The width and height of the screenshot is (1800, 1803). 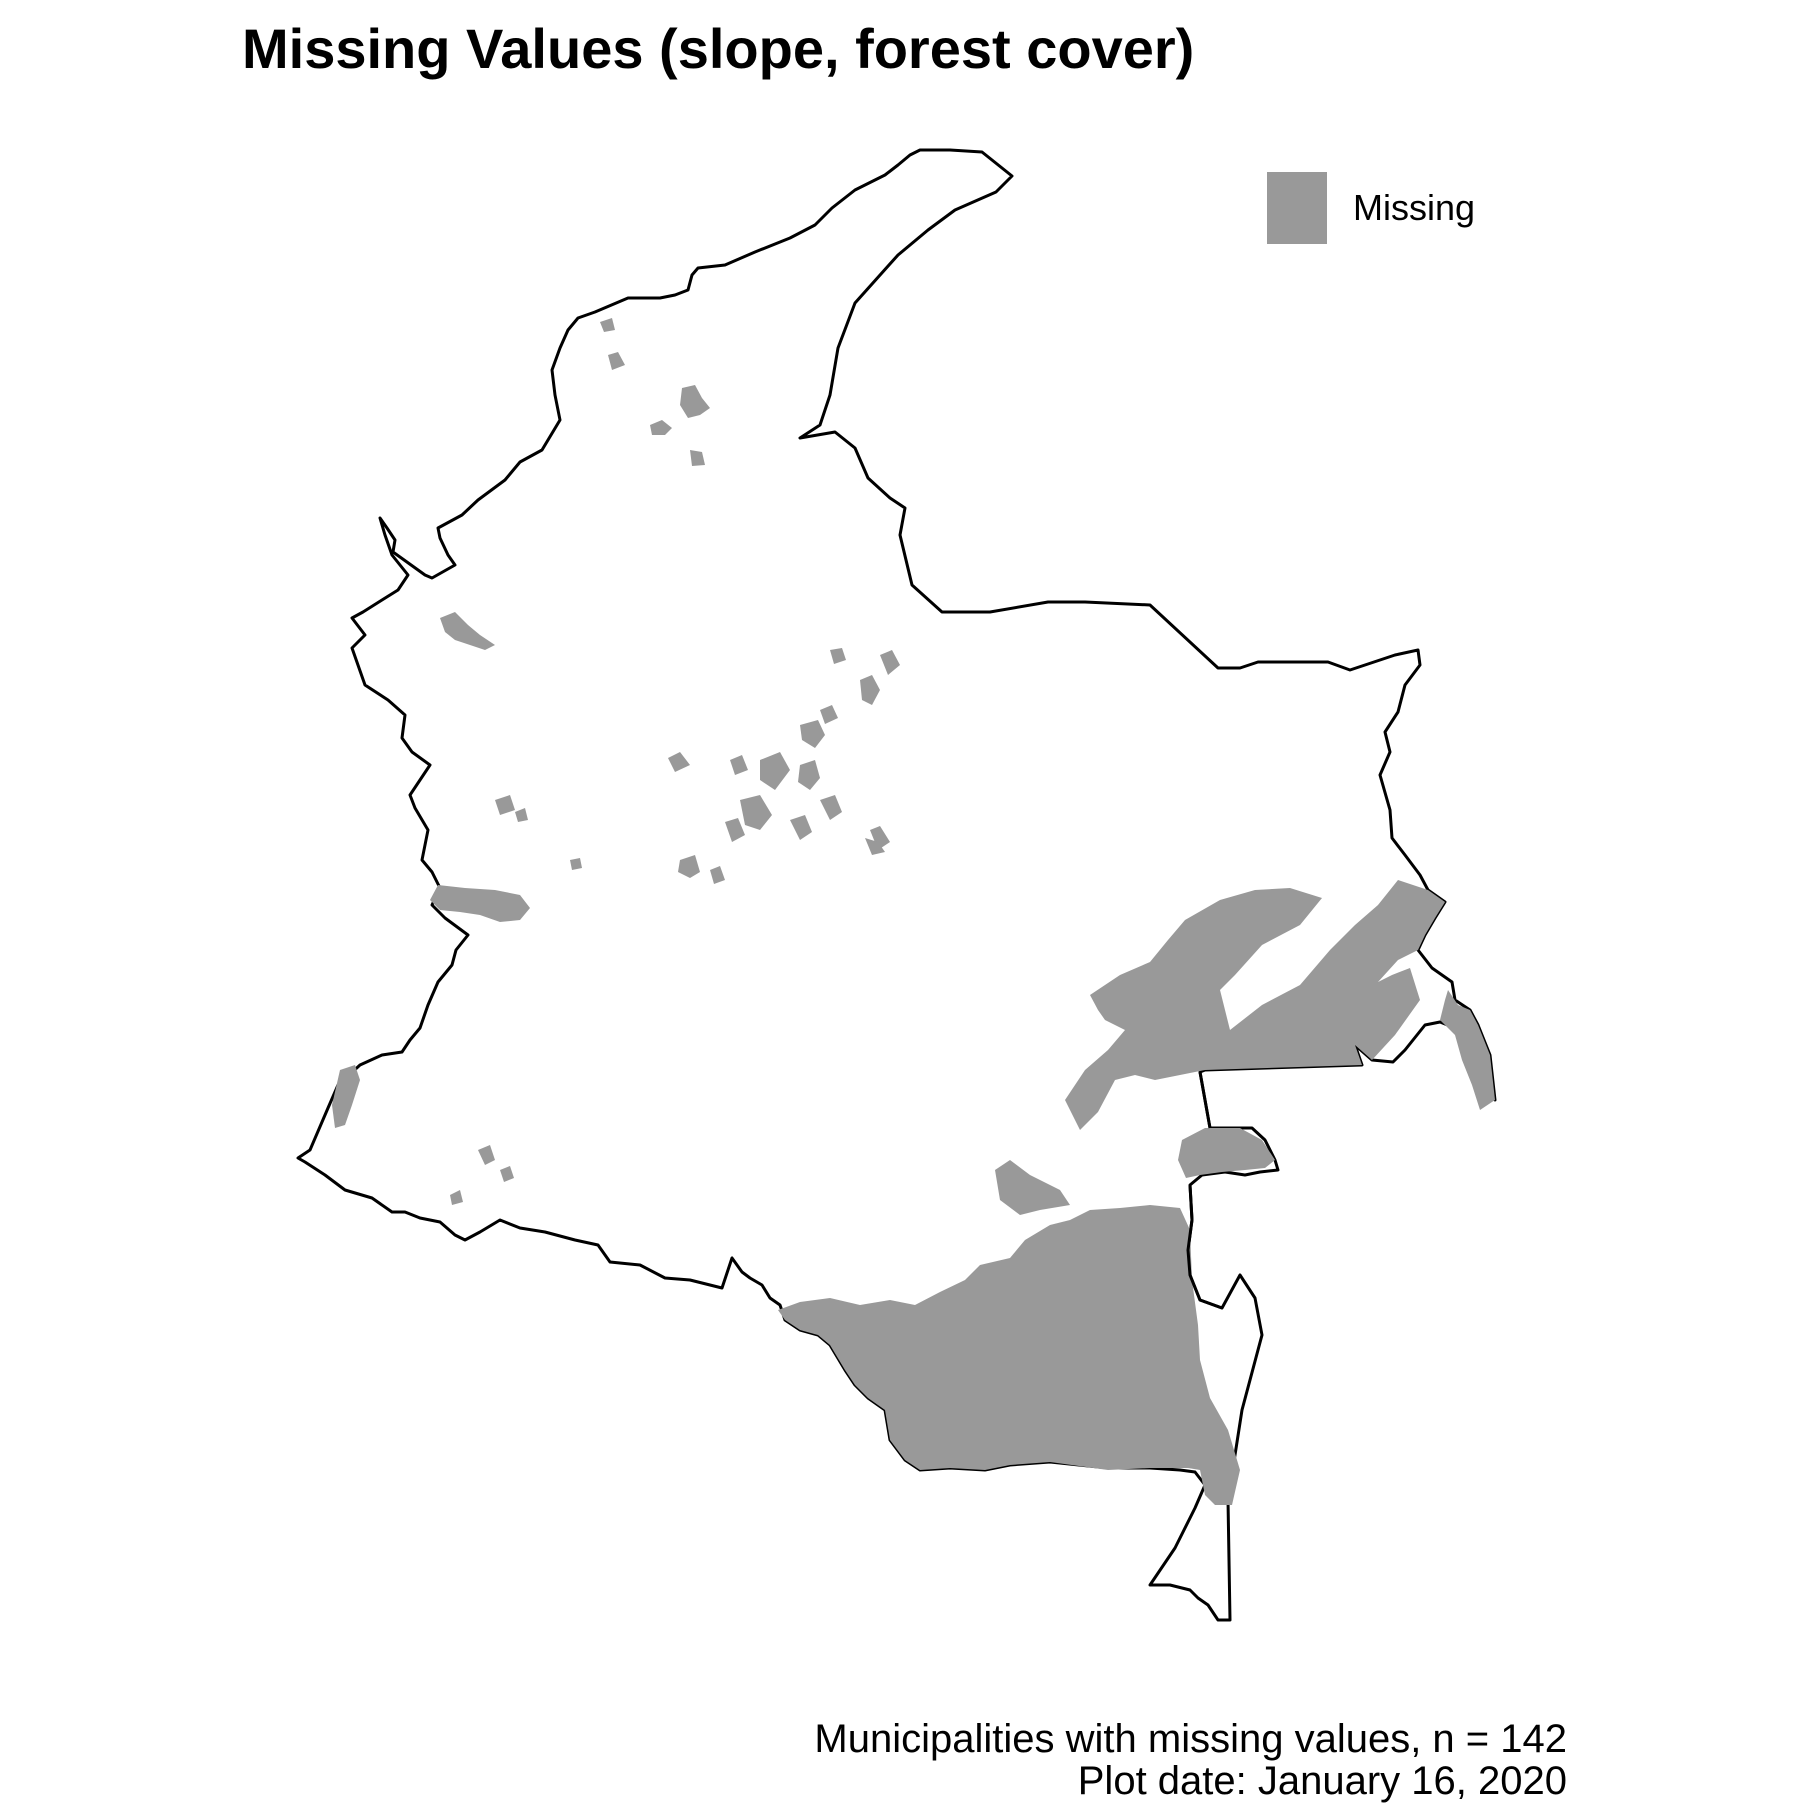 What do you see at coordinates (1204, 1190) in the screenshot?
I see `eastern-border-line` at bounding box center [1204, 1190].